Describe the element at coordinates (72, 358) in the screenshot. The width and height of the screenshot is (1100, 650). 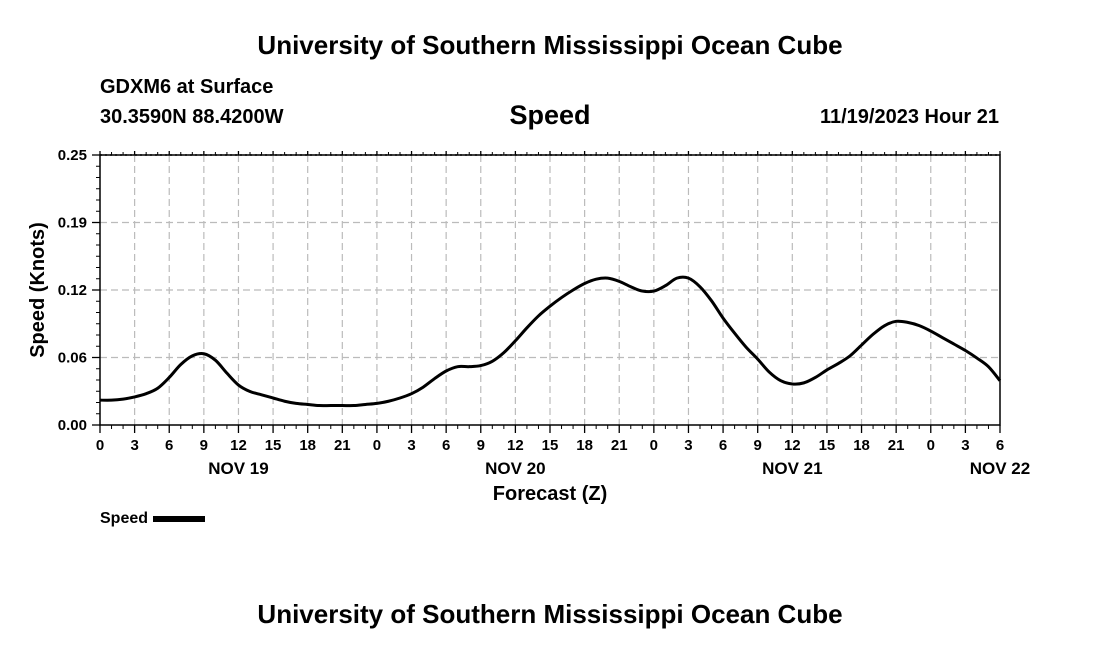
I see `y-tick-label: 0.06` at that location.